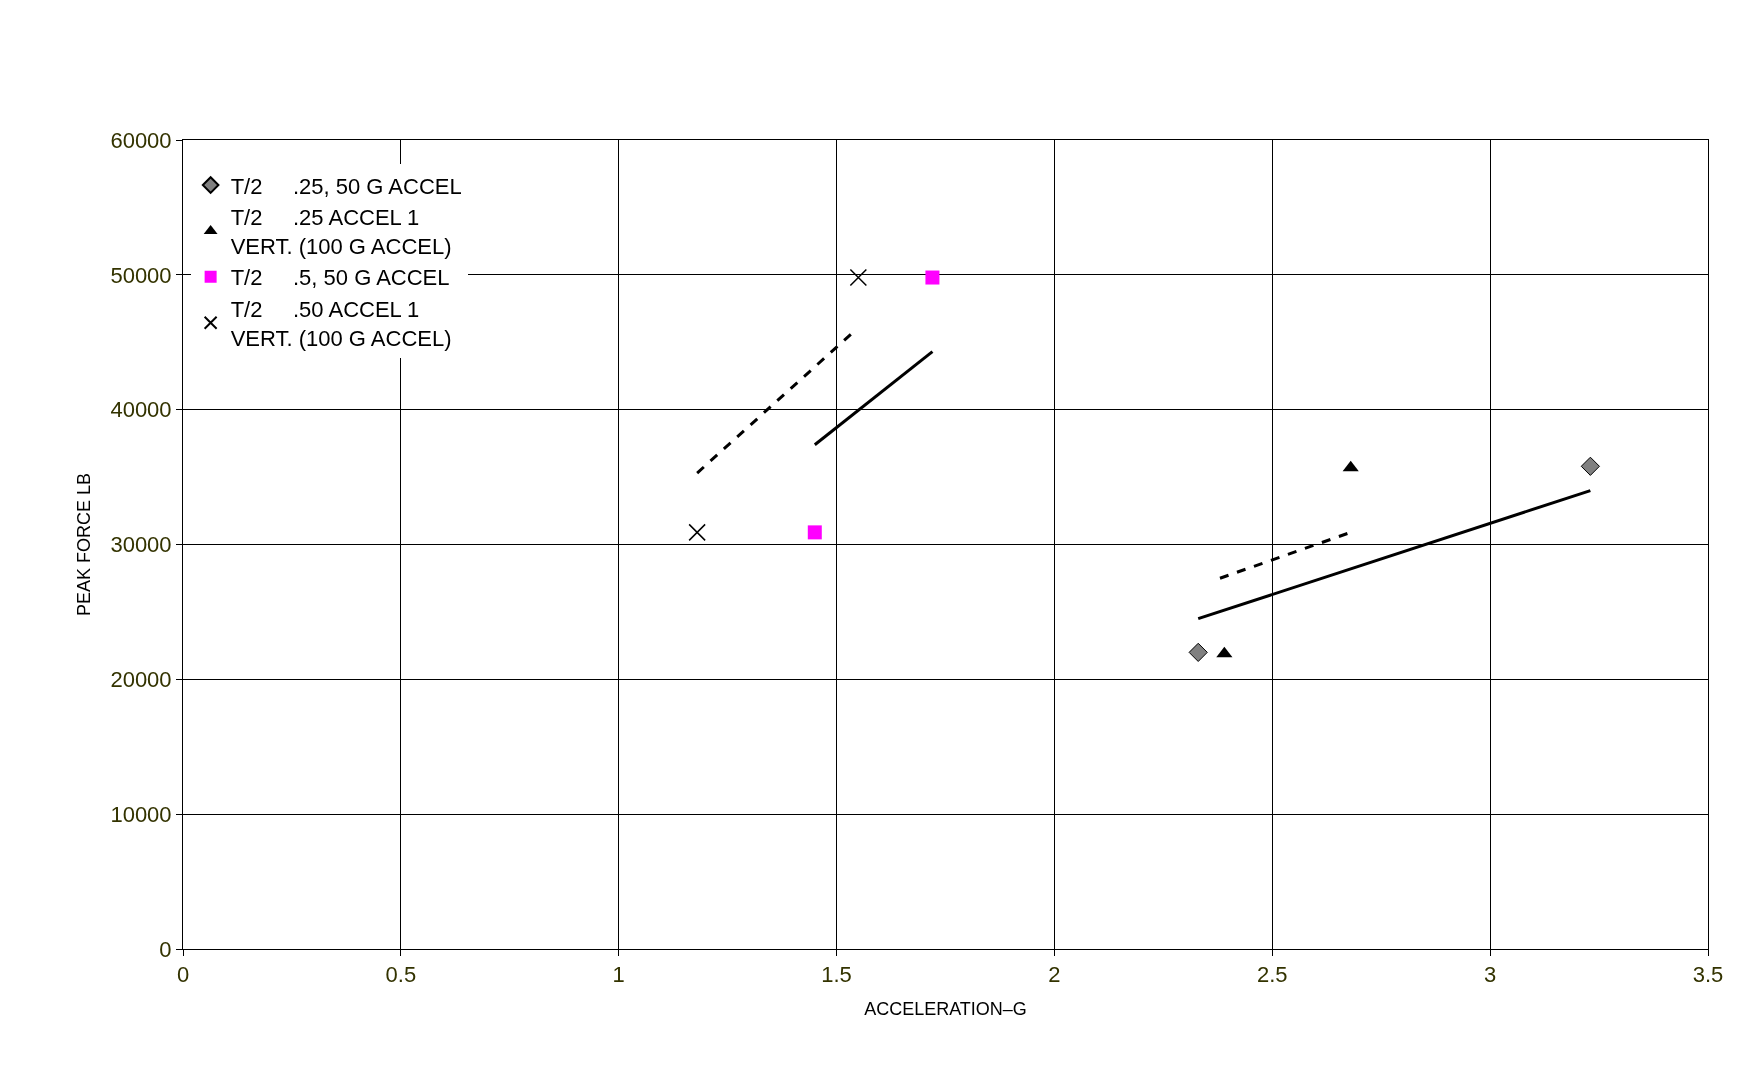 This screenshot has width=1759, height=1082. What do you see at coordinates (141, 410) in the screenshot?
I see `y-tick-label: 40000` at bounding box center [141, 410].